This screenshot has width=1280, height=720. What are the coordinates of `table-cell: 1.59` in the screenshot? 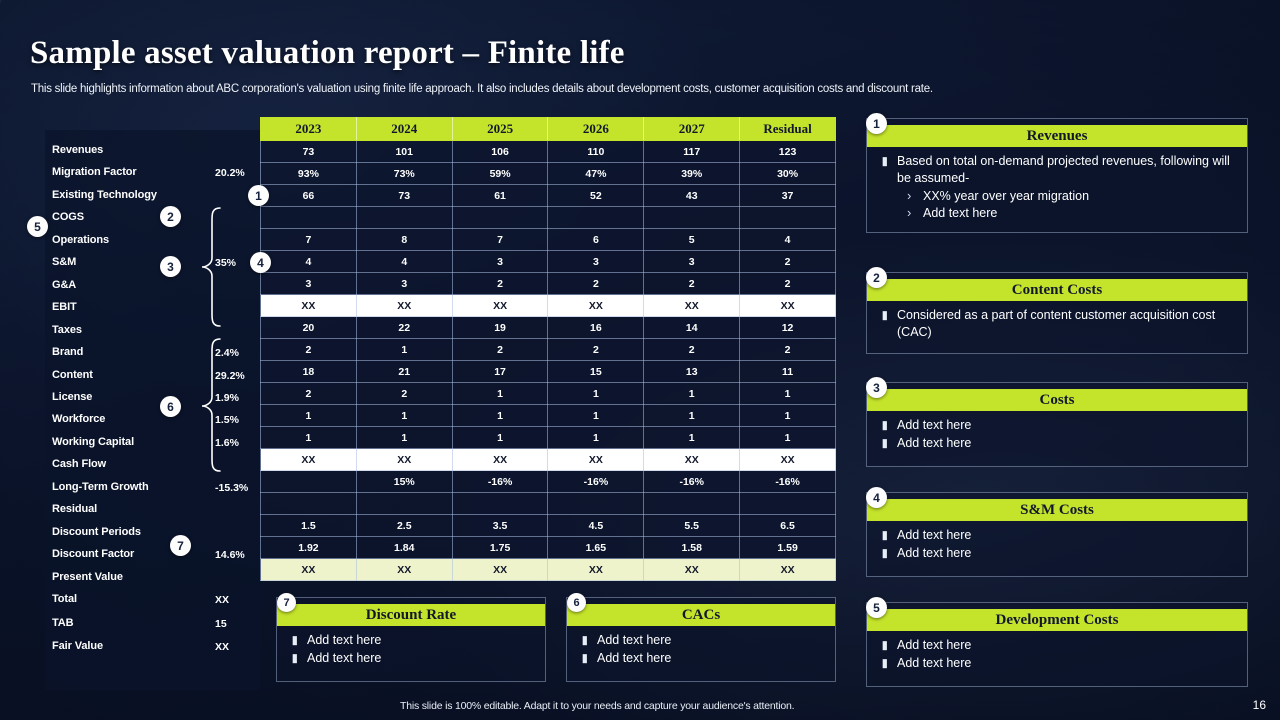 It's located at (787, 547).